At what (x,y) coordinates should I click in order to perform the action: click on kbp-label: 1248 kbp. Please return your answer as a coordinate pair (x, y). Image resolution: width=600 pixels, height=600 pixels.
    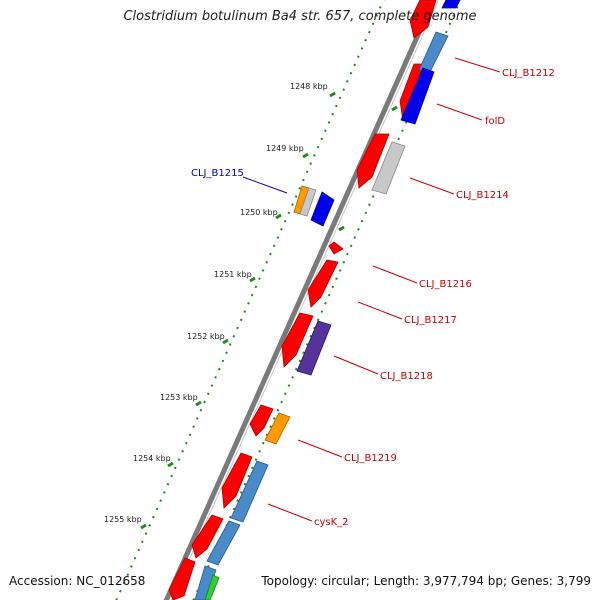
    Looking at the image, I should click on (309, 86).